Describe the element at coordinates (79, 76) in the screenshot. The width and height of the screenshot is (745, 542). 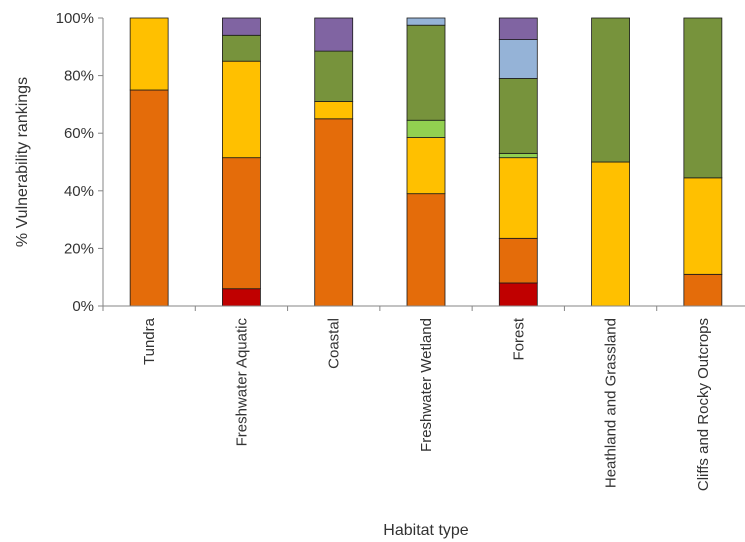
I see `y-tick-label: 80%` at that location.